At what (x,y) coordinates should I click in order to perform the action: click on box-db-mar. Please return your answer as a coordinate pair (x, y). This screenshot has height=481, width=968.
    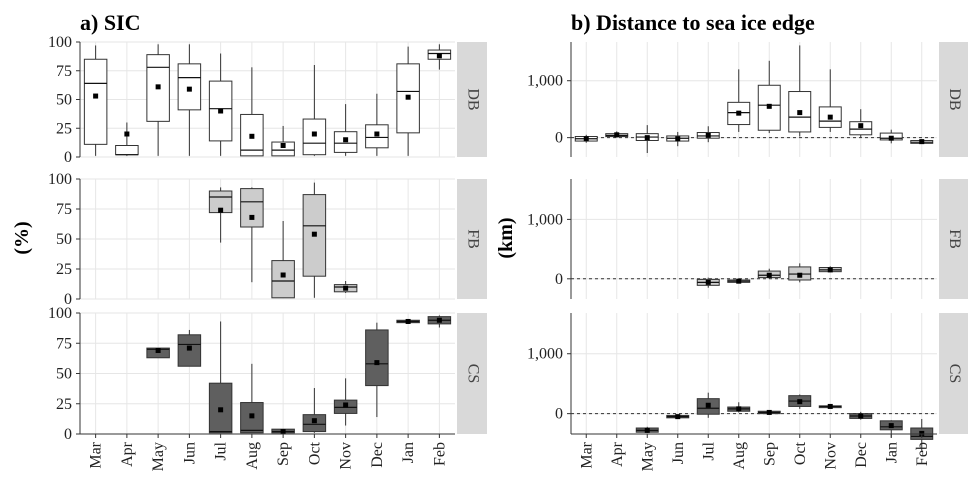
    Looking at the image, I should click on (95, 100).